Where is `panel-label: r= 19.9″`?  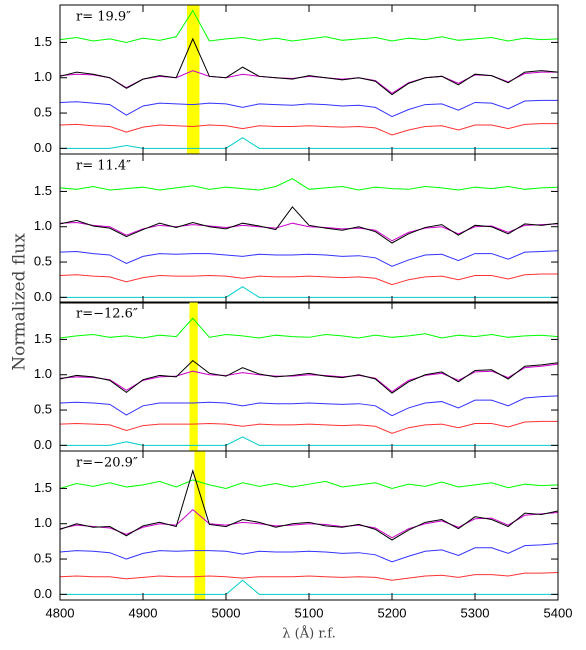 panel-label: r= 19.9″ is located at coordinates (103, 17).